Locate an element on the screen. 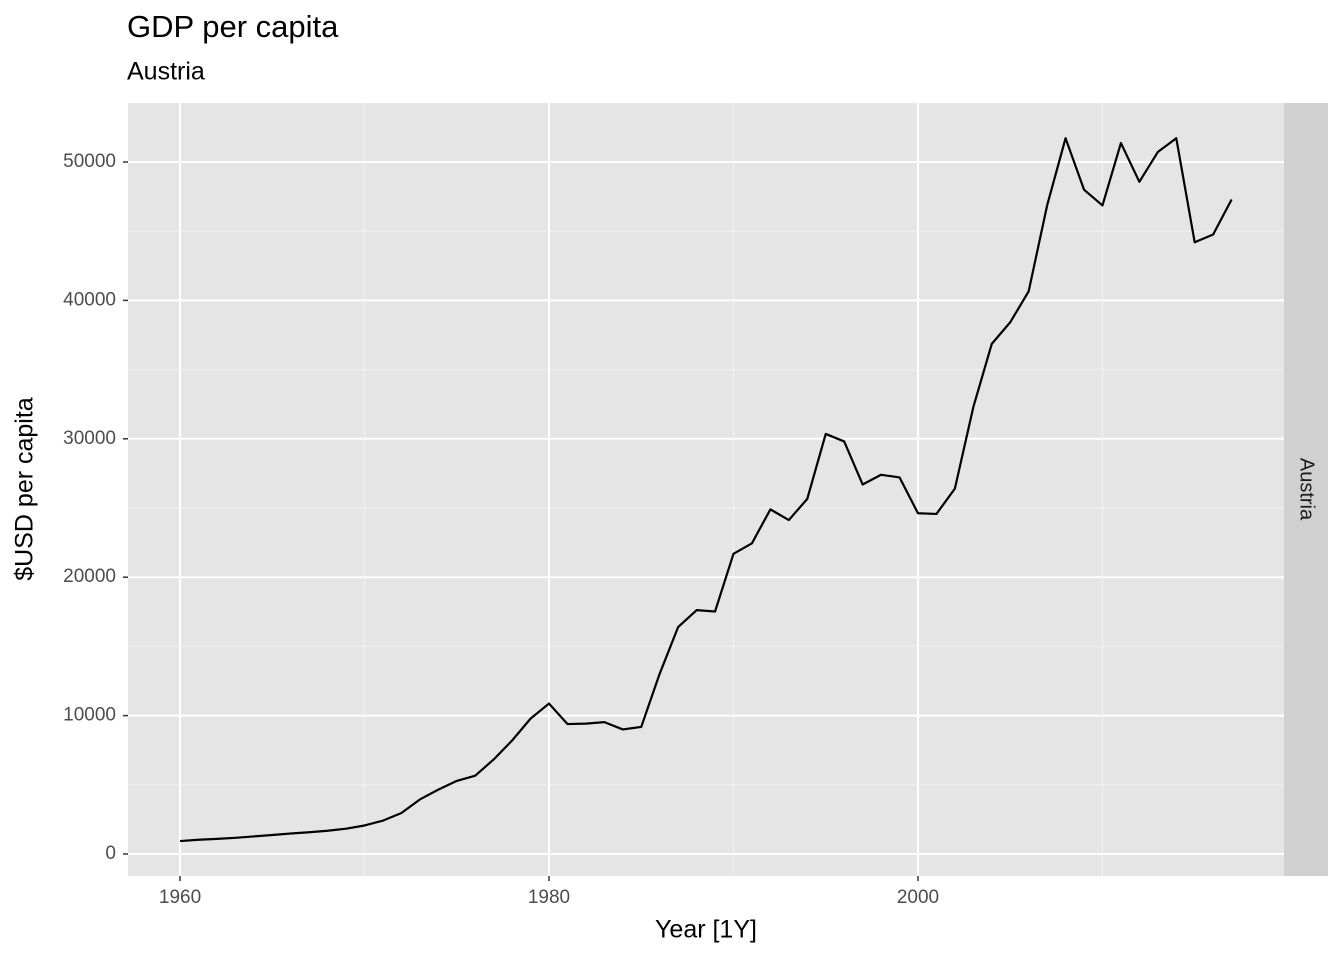  strip-label: Austria is located at coordinates (1307, 489).